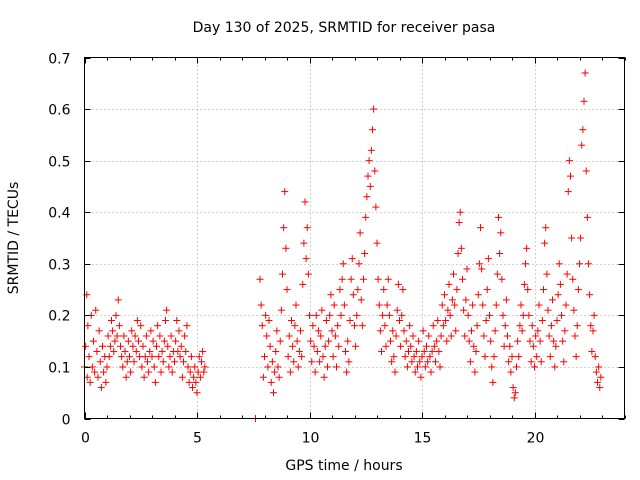 This screenshot has width=640, height=480. I want to click on x-tick-label: 20, so click(536, 439).